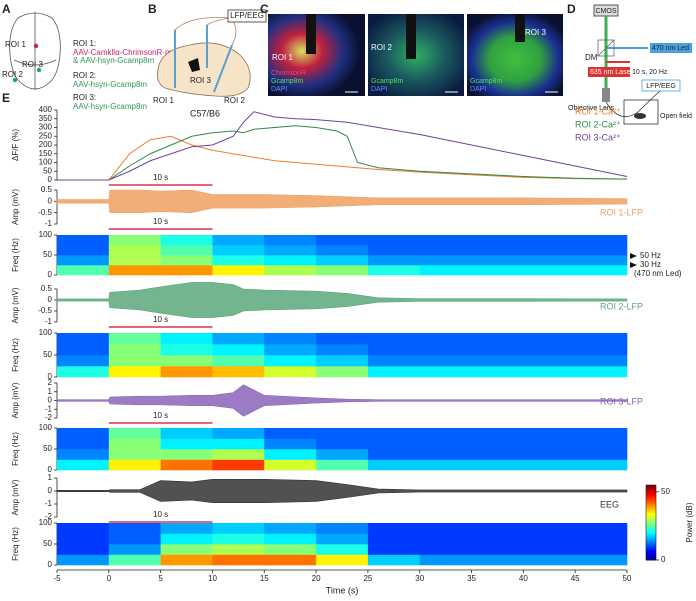 The height and width of the screenshot is (601, 696). Describe the element at coordinates (523, 578) in the screenshot. I see `x-tick-label: 40` at that location.